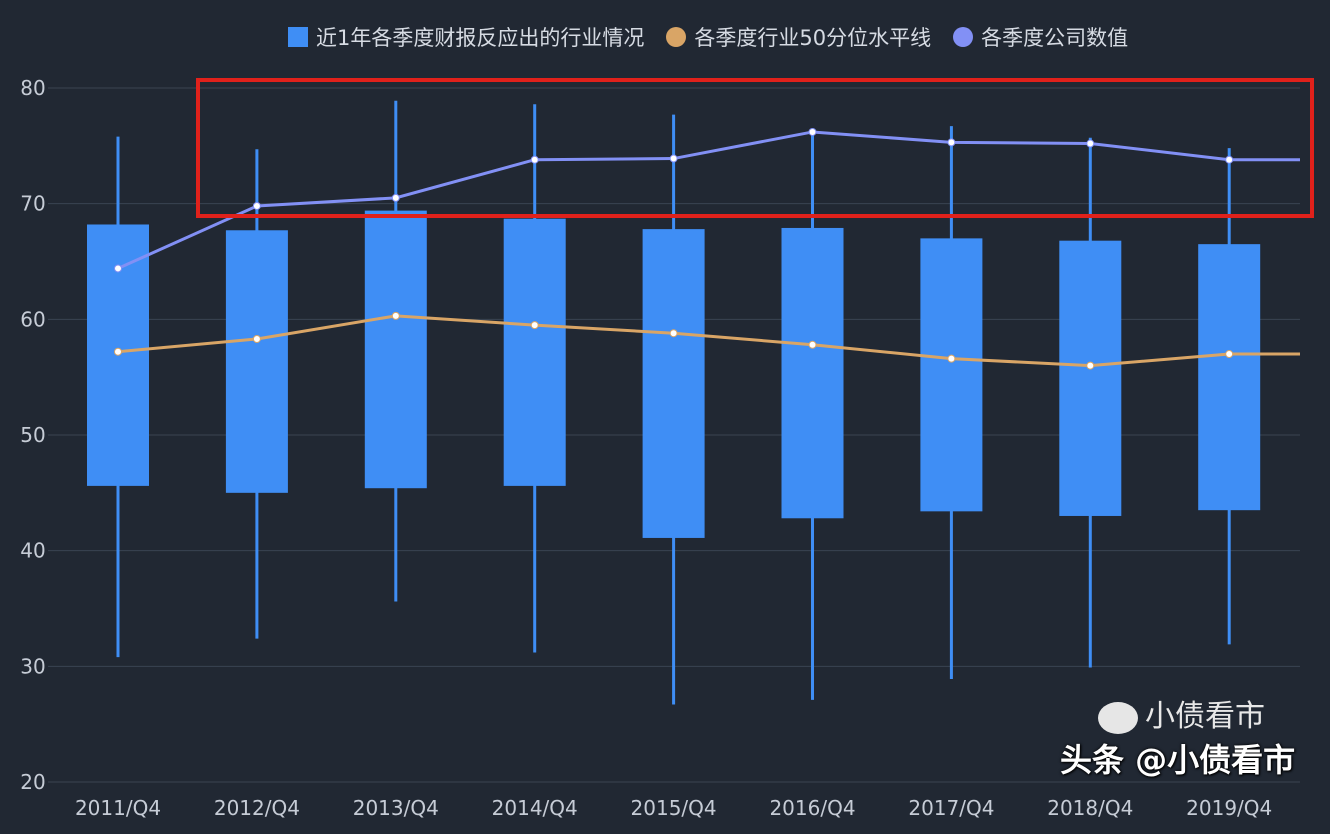 The image size is (1330, 834). What do you see at coordinates (32, 666) in the screenshot?
I see `y-tick-label: 30` at bounding box center [32, 666].